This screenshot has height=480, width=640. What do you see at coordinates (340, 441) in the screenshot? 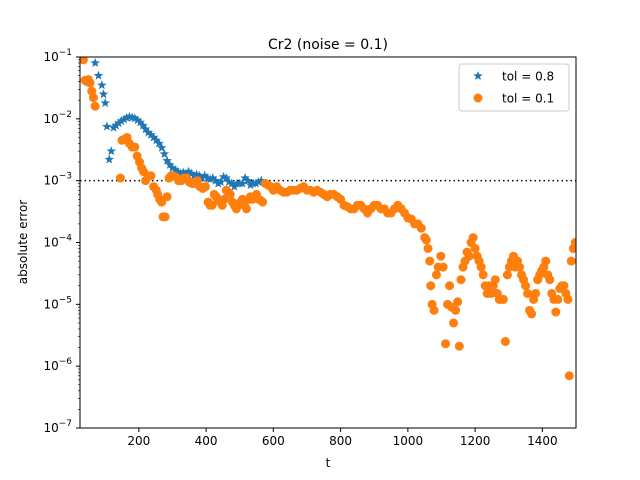
I see `x-tick-label: 800` at bounding box center [340, 441].